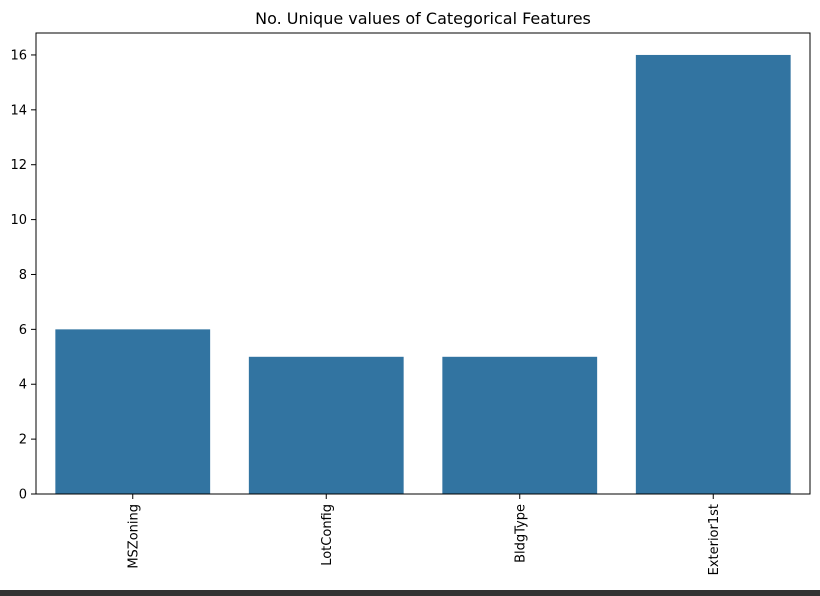 This screenshot has height=596, width=820. I want to click on y-tick-label: 10, so click(18, 220).